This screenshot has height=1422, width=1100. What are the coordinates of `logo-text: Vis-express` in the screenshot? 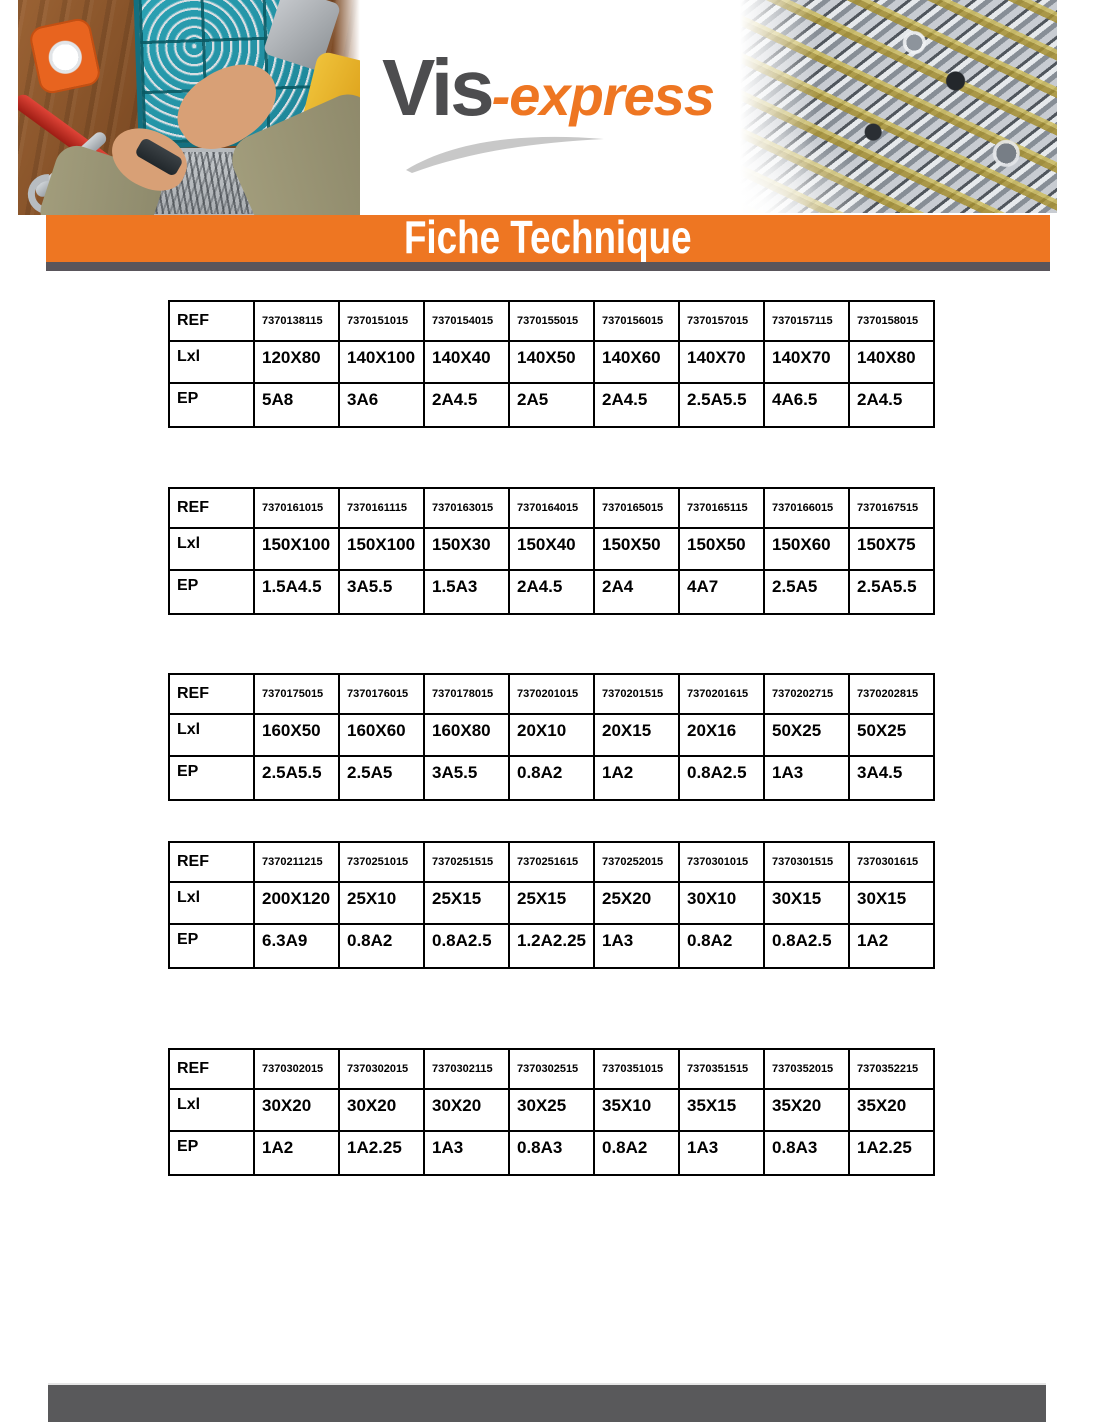 It's located at (554, 88).